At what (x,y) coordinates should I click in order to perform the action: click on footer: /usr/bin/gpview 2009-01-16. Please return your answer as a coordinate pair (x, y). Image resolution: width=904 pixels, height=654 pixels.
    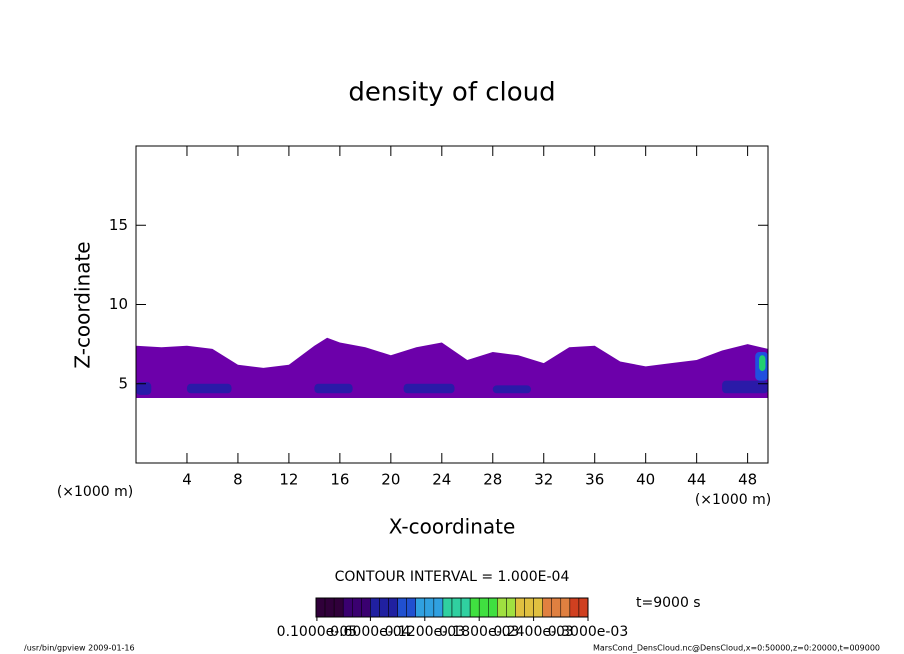
    Looking at the image, I should click on (79, 648).